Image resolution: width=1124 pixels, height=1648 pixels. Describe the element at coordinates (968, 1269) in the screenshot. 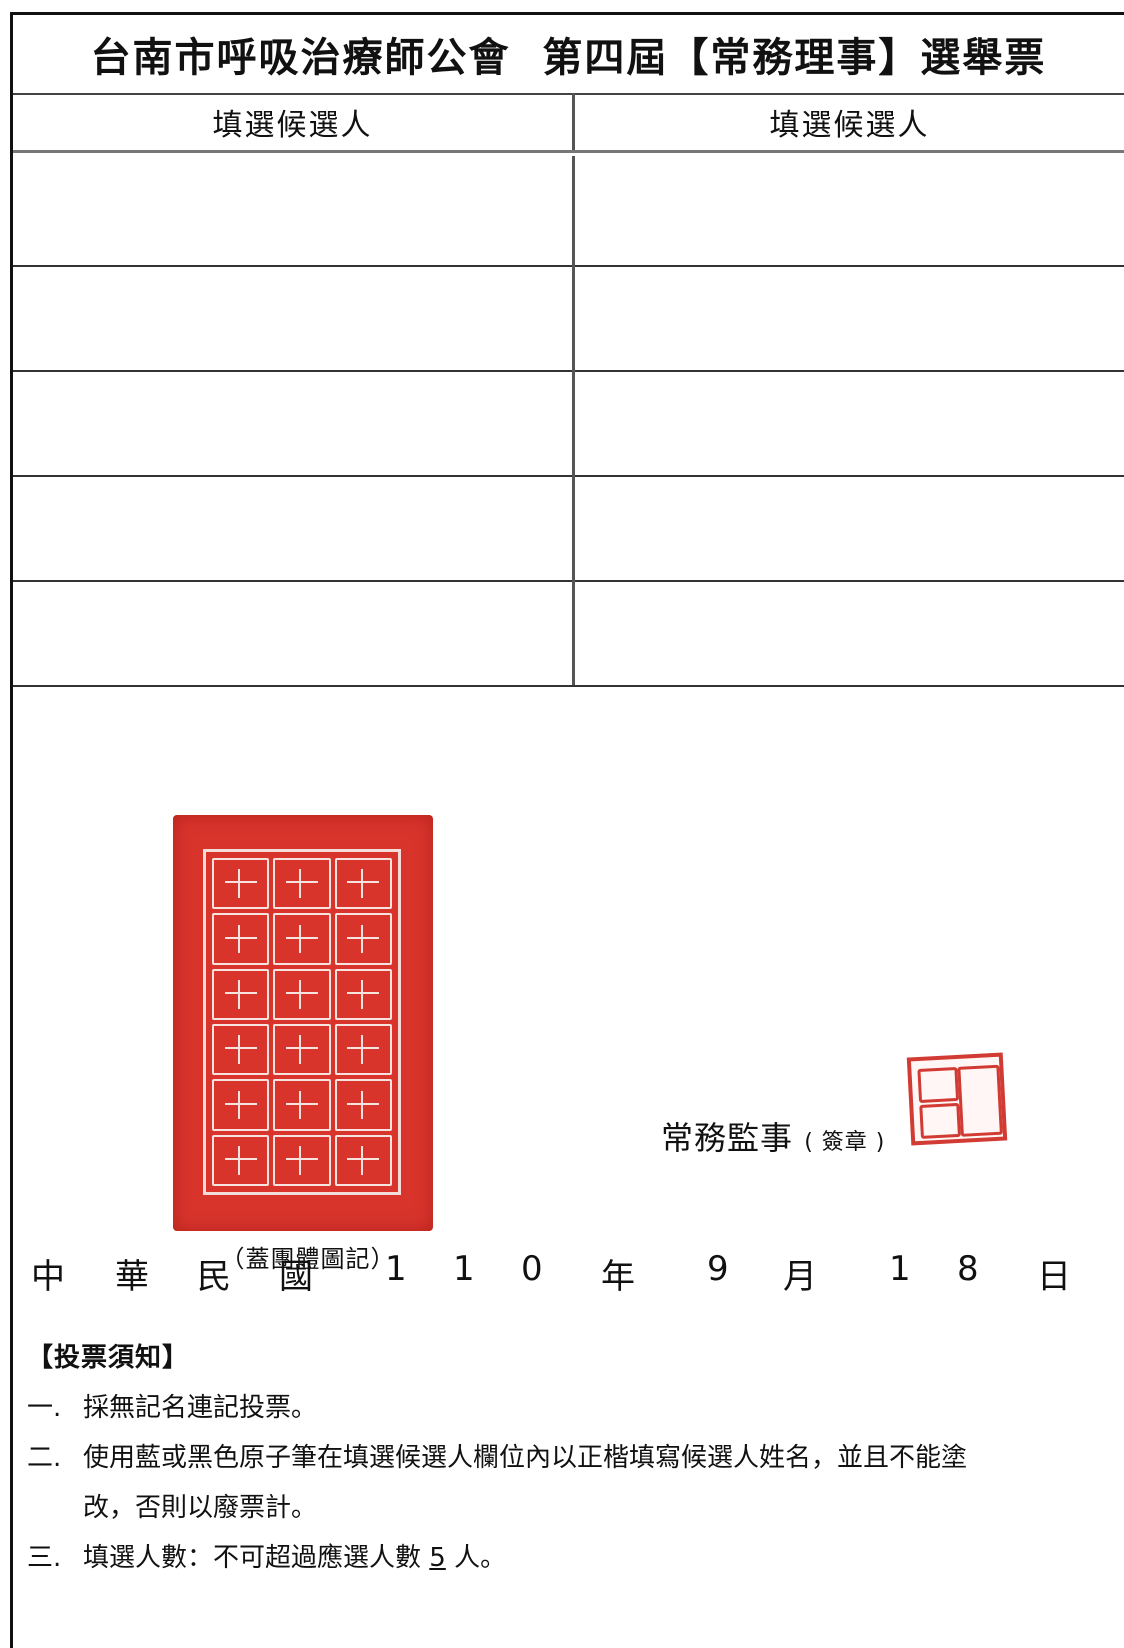

I see `date-part: 8` at that location.